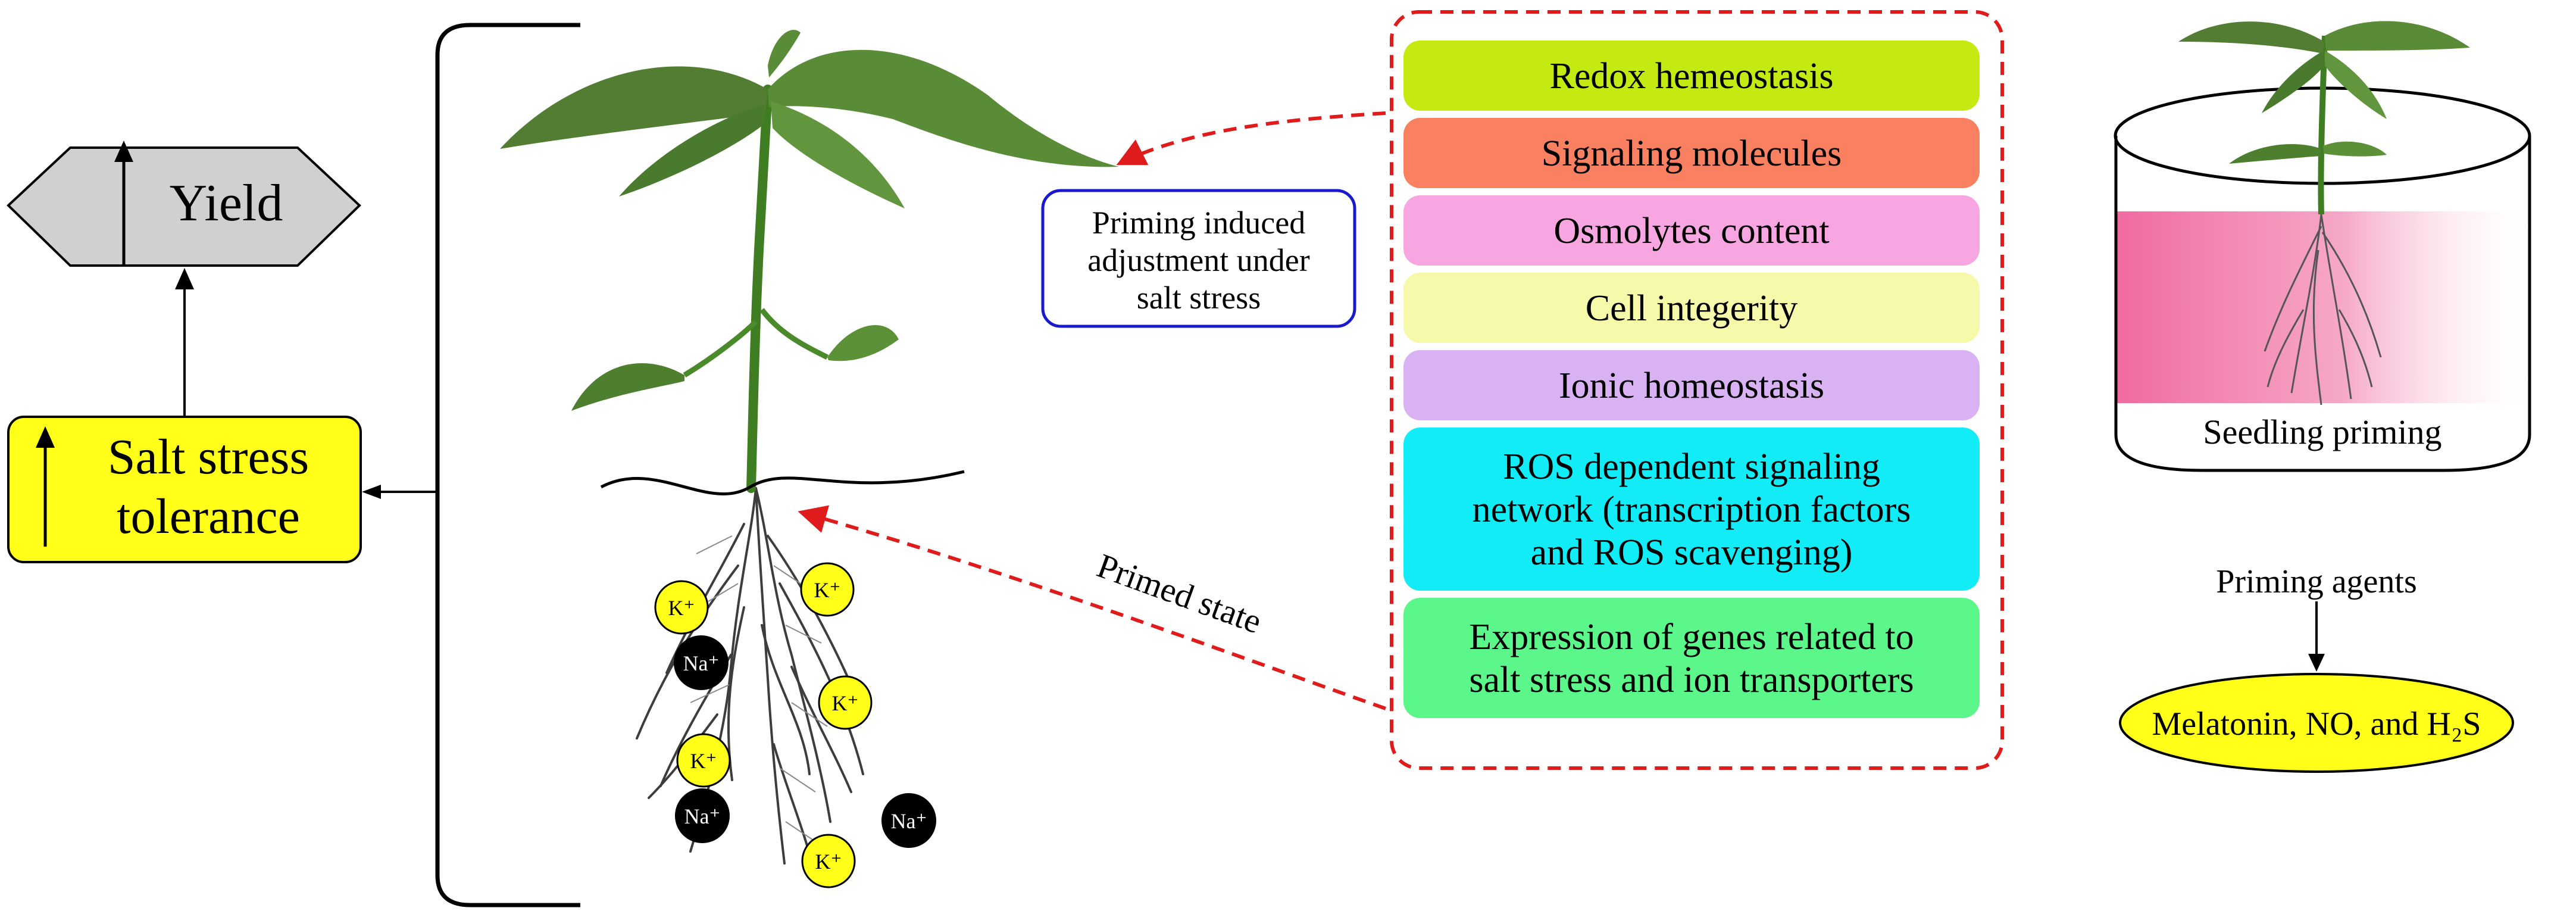 This screenshot has height=914, width=2576. What do you see at coordinates (208, 516) in the screenshot?
I see `tolerance-line2: tolerance` at bounding box center [208, 516].